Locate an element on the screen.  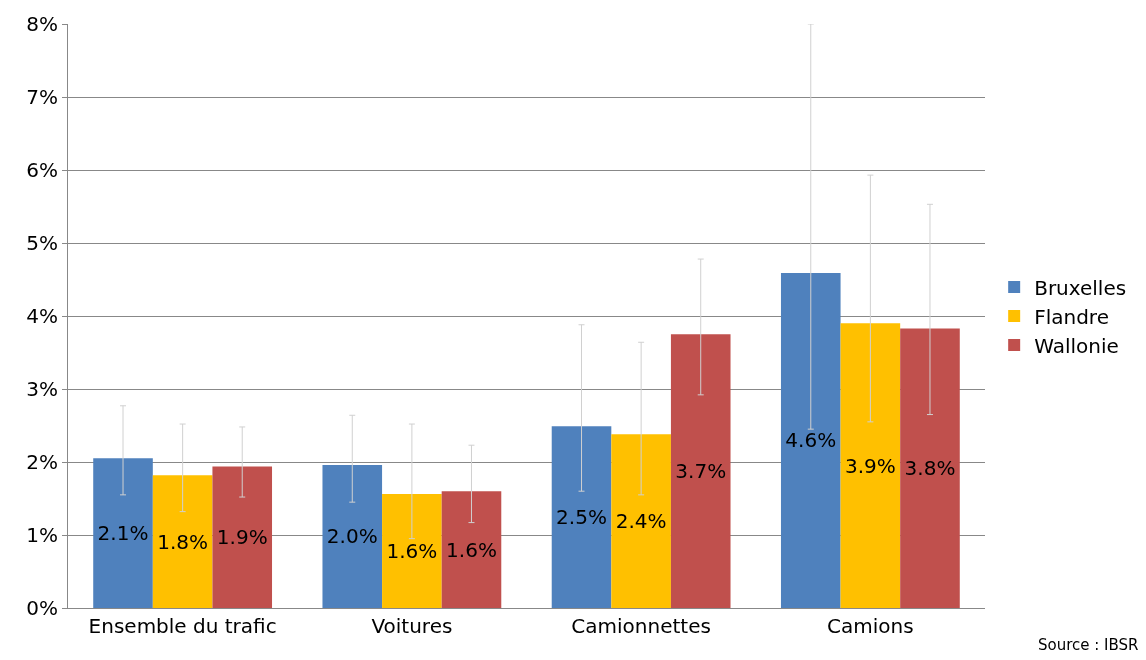
y-tick-label: 7% is located at coordinates (42, 97).